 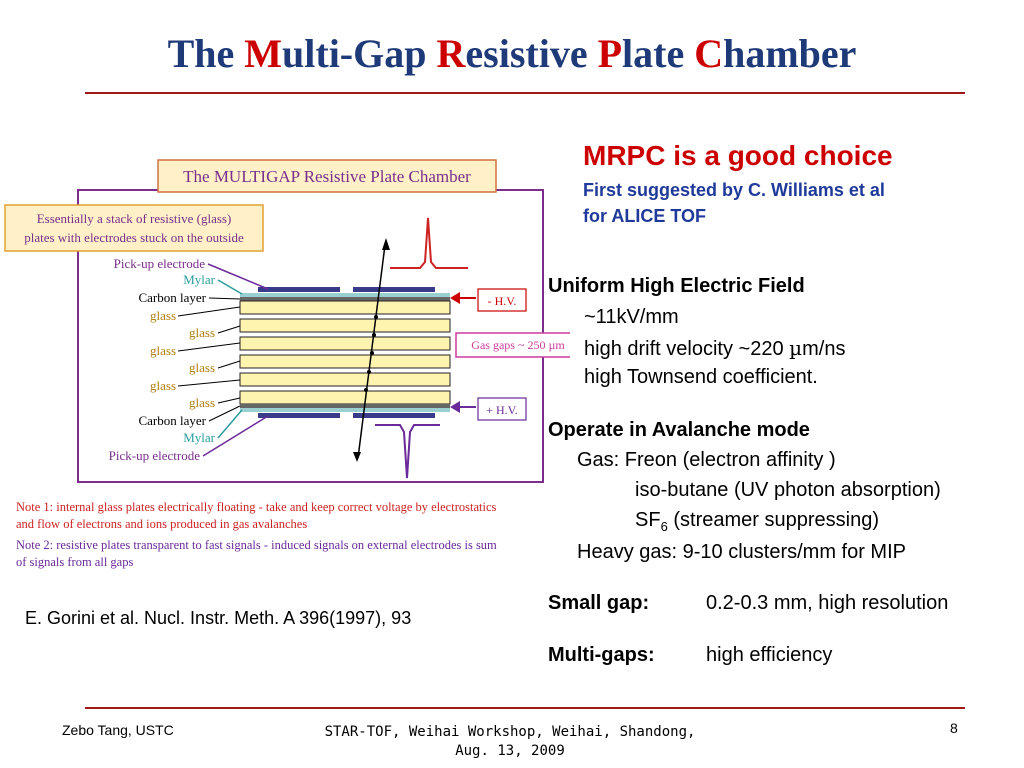 I want to click on label-pickup-bottom: Pick-up electrode, so click(x=155, y=455).